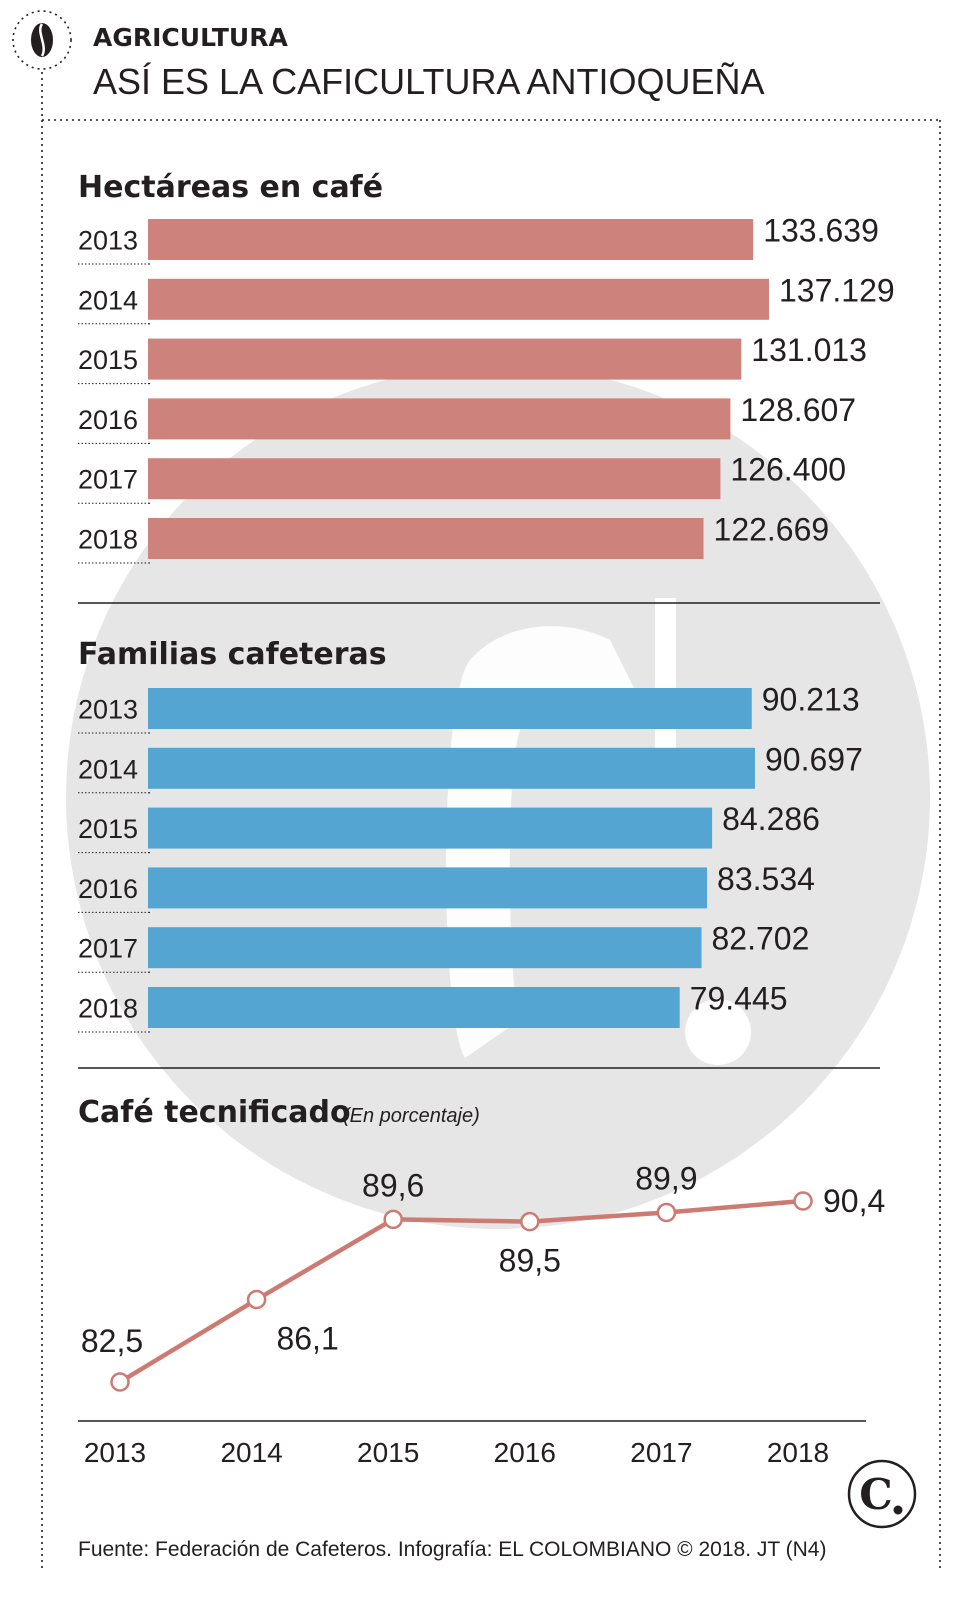 The image size is (979, 1617). I want to click on x-tick-label: 2013, so click(115, 1452).